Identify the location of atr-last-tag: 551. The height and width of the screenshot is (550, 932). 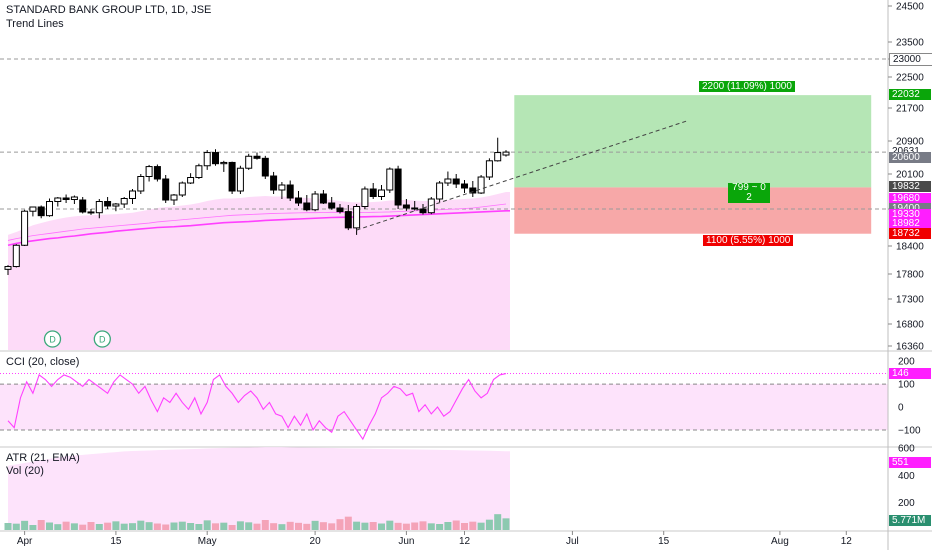
(910, 462).